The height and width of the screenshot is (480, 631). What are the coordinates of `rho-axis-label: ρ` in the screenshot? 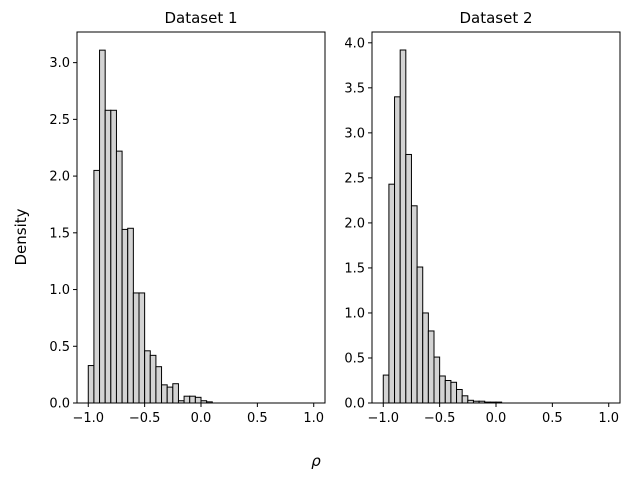 It's located at (316, 461).